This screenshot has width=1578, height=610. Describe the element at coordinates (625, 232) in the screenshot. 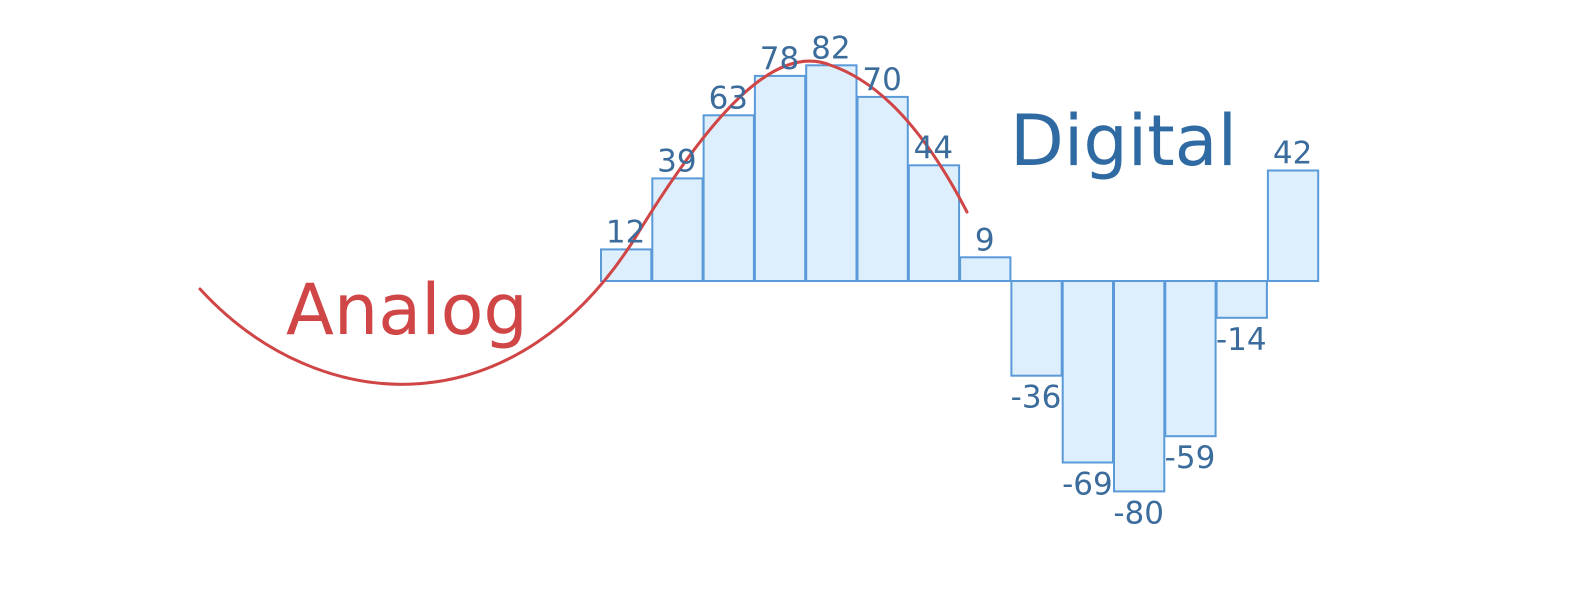

I see `sample-value-label: 12` at that location.